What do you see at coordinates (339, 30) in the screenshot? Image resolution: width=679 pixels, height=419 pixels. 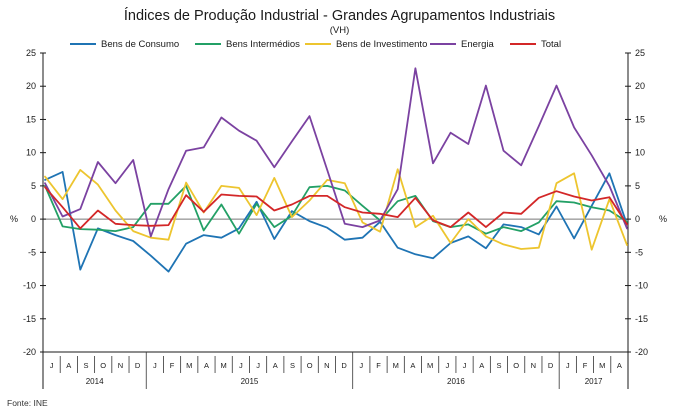 I see `chart-subtitle: (VH)` at bounding box center [339, 30].